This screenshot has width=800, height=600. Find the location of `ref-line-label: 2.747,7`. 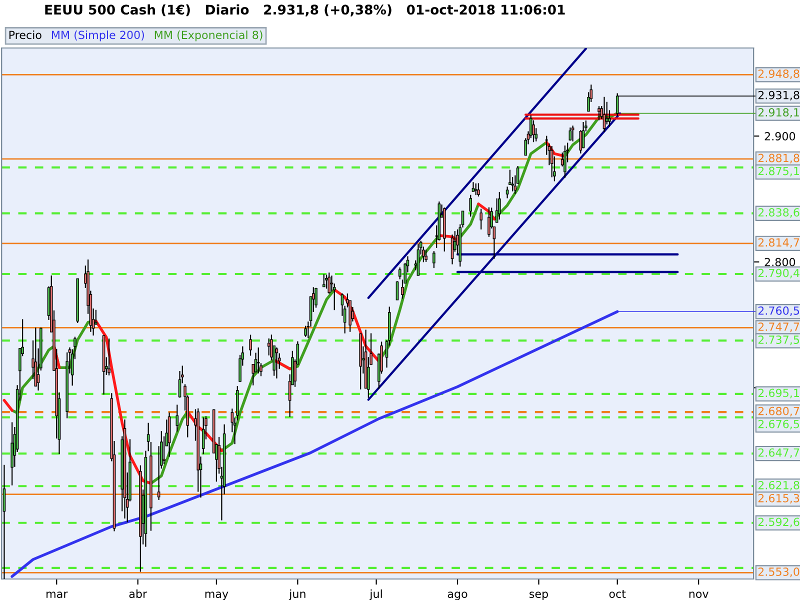

ref-line-label: 2.747,7 is located at coordinates (779, 327).